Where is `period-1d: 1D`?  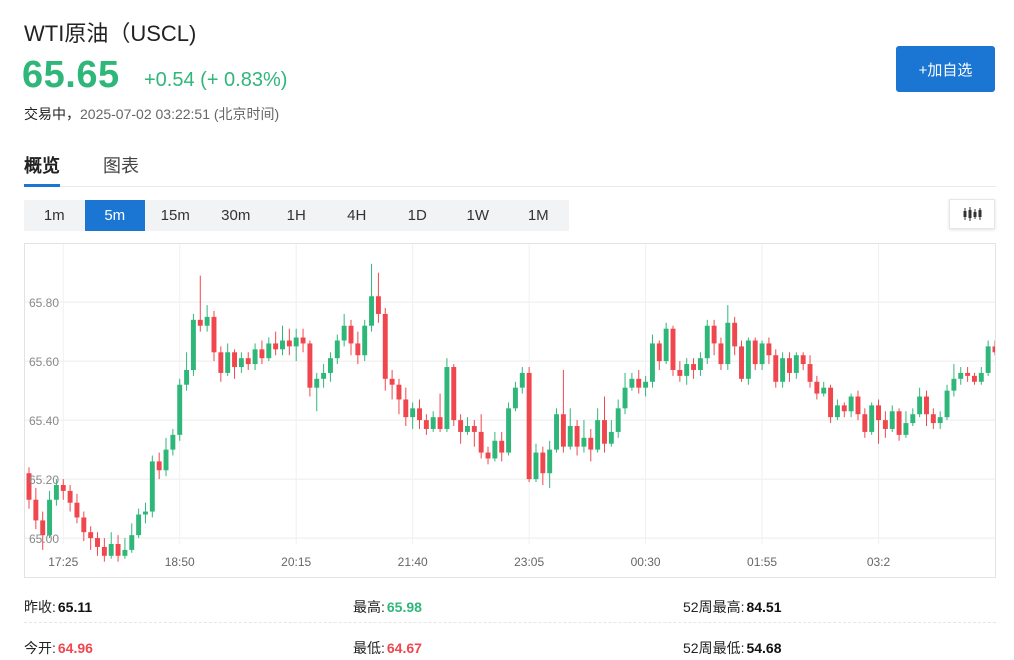 period-1d: 1D is located at coordinates (417, 215).